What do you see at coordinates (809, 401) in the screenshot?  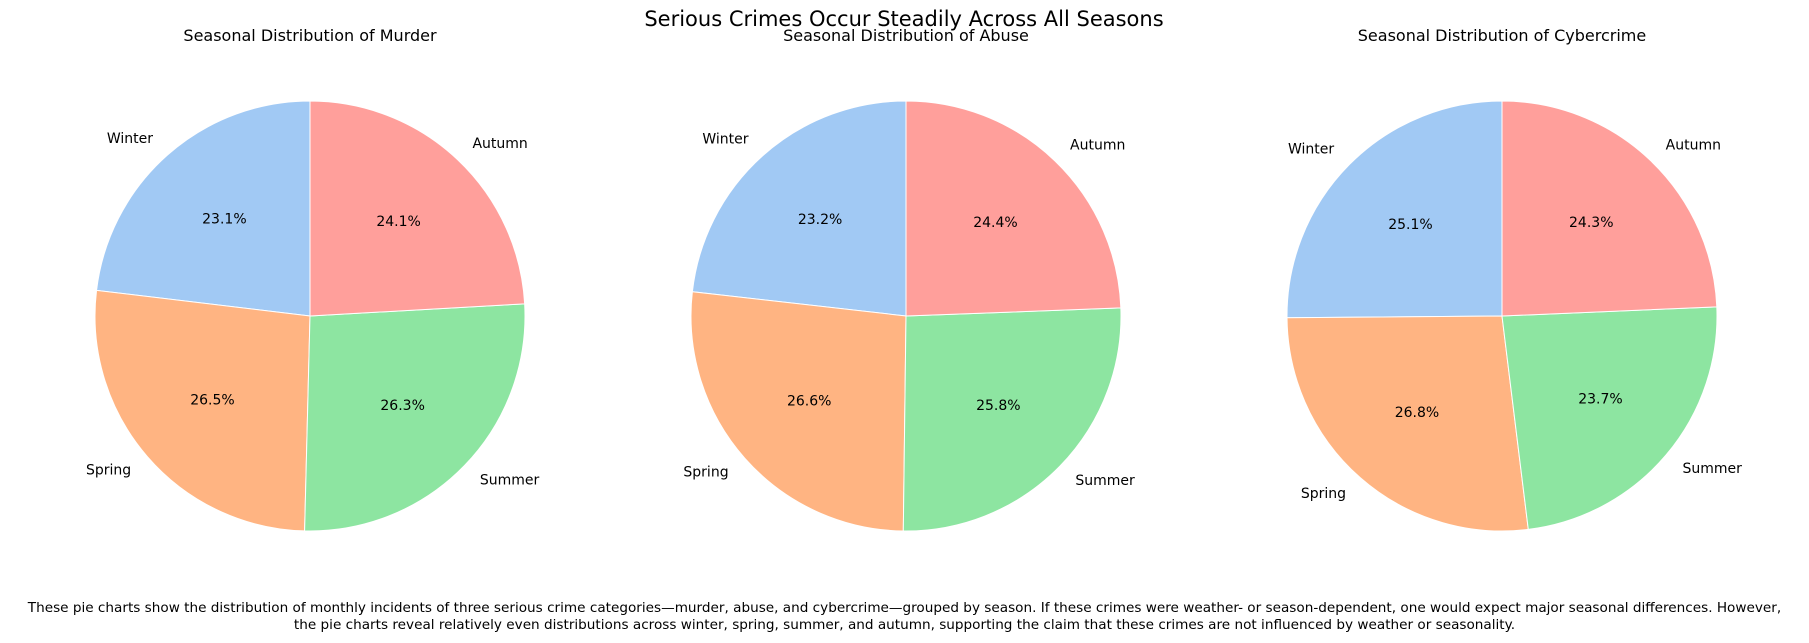 I see `percent-label-spring: 26.6%` at bounding box center [809, 401].